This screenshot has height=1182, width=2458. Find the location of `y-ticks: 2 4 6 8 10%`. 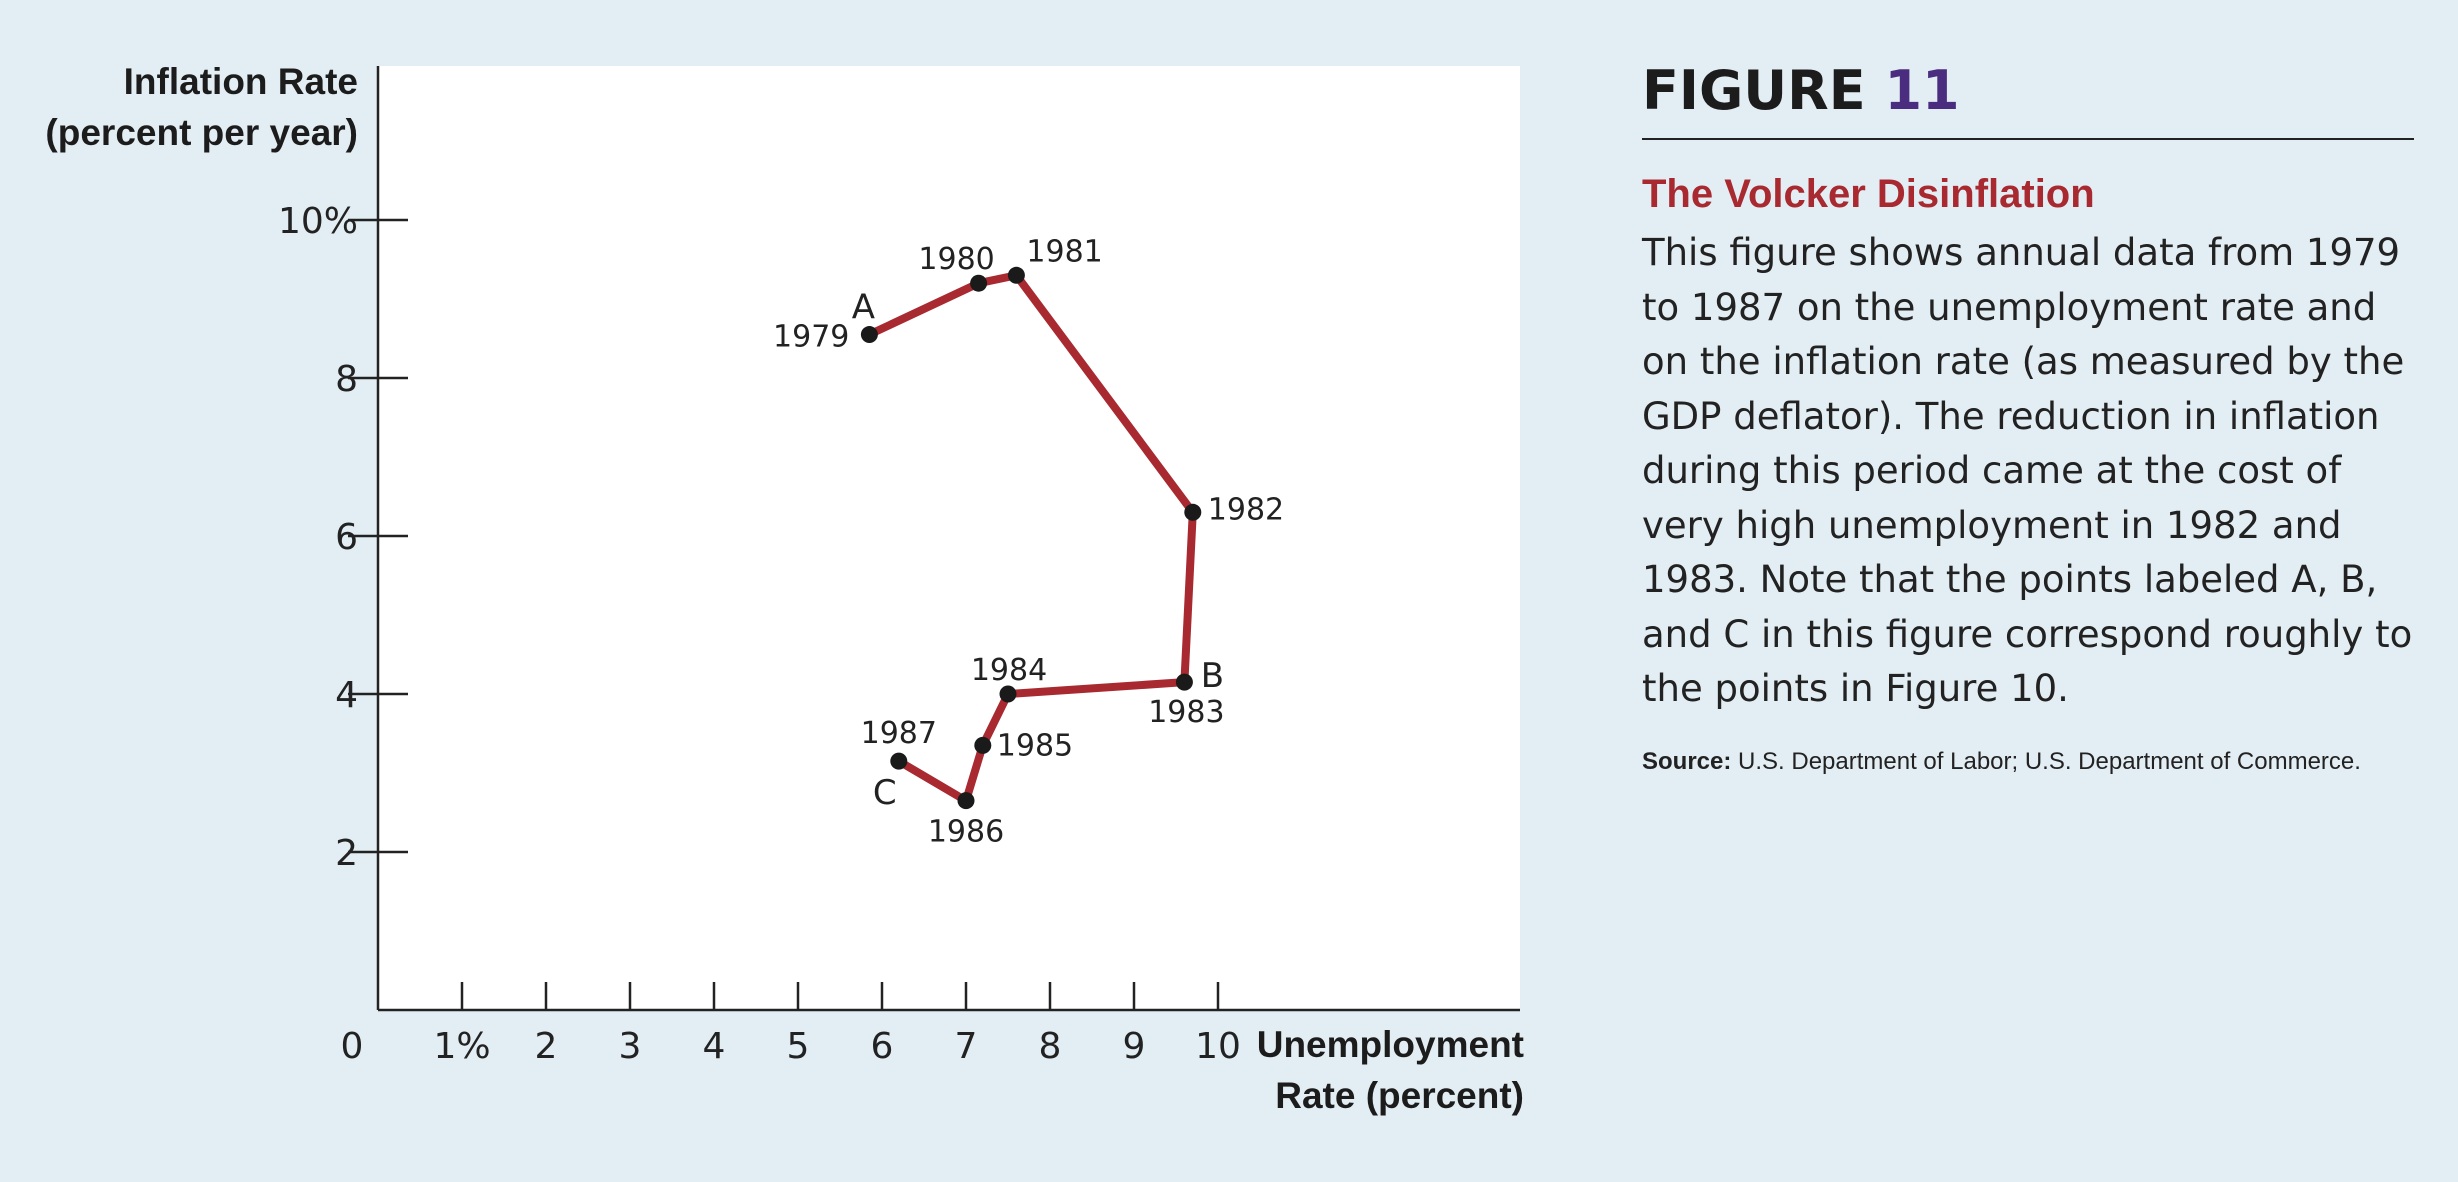

y-ticks: 2 4 6 8 10% is located at coordinates (343, 537).